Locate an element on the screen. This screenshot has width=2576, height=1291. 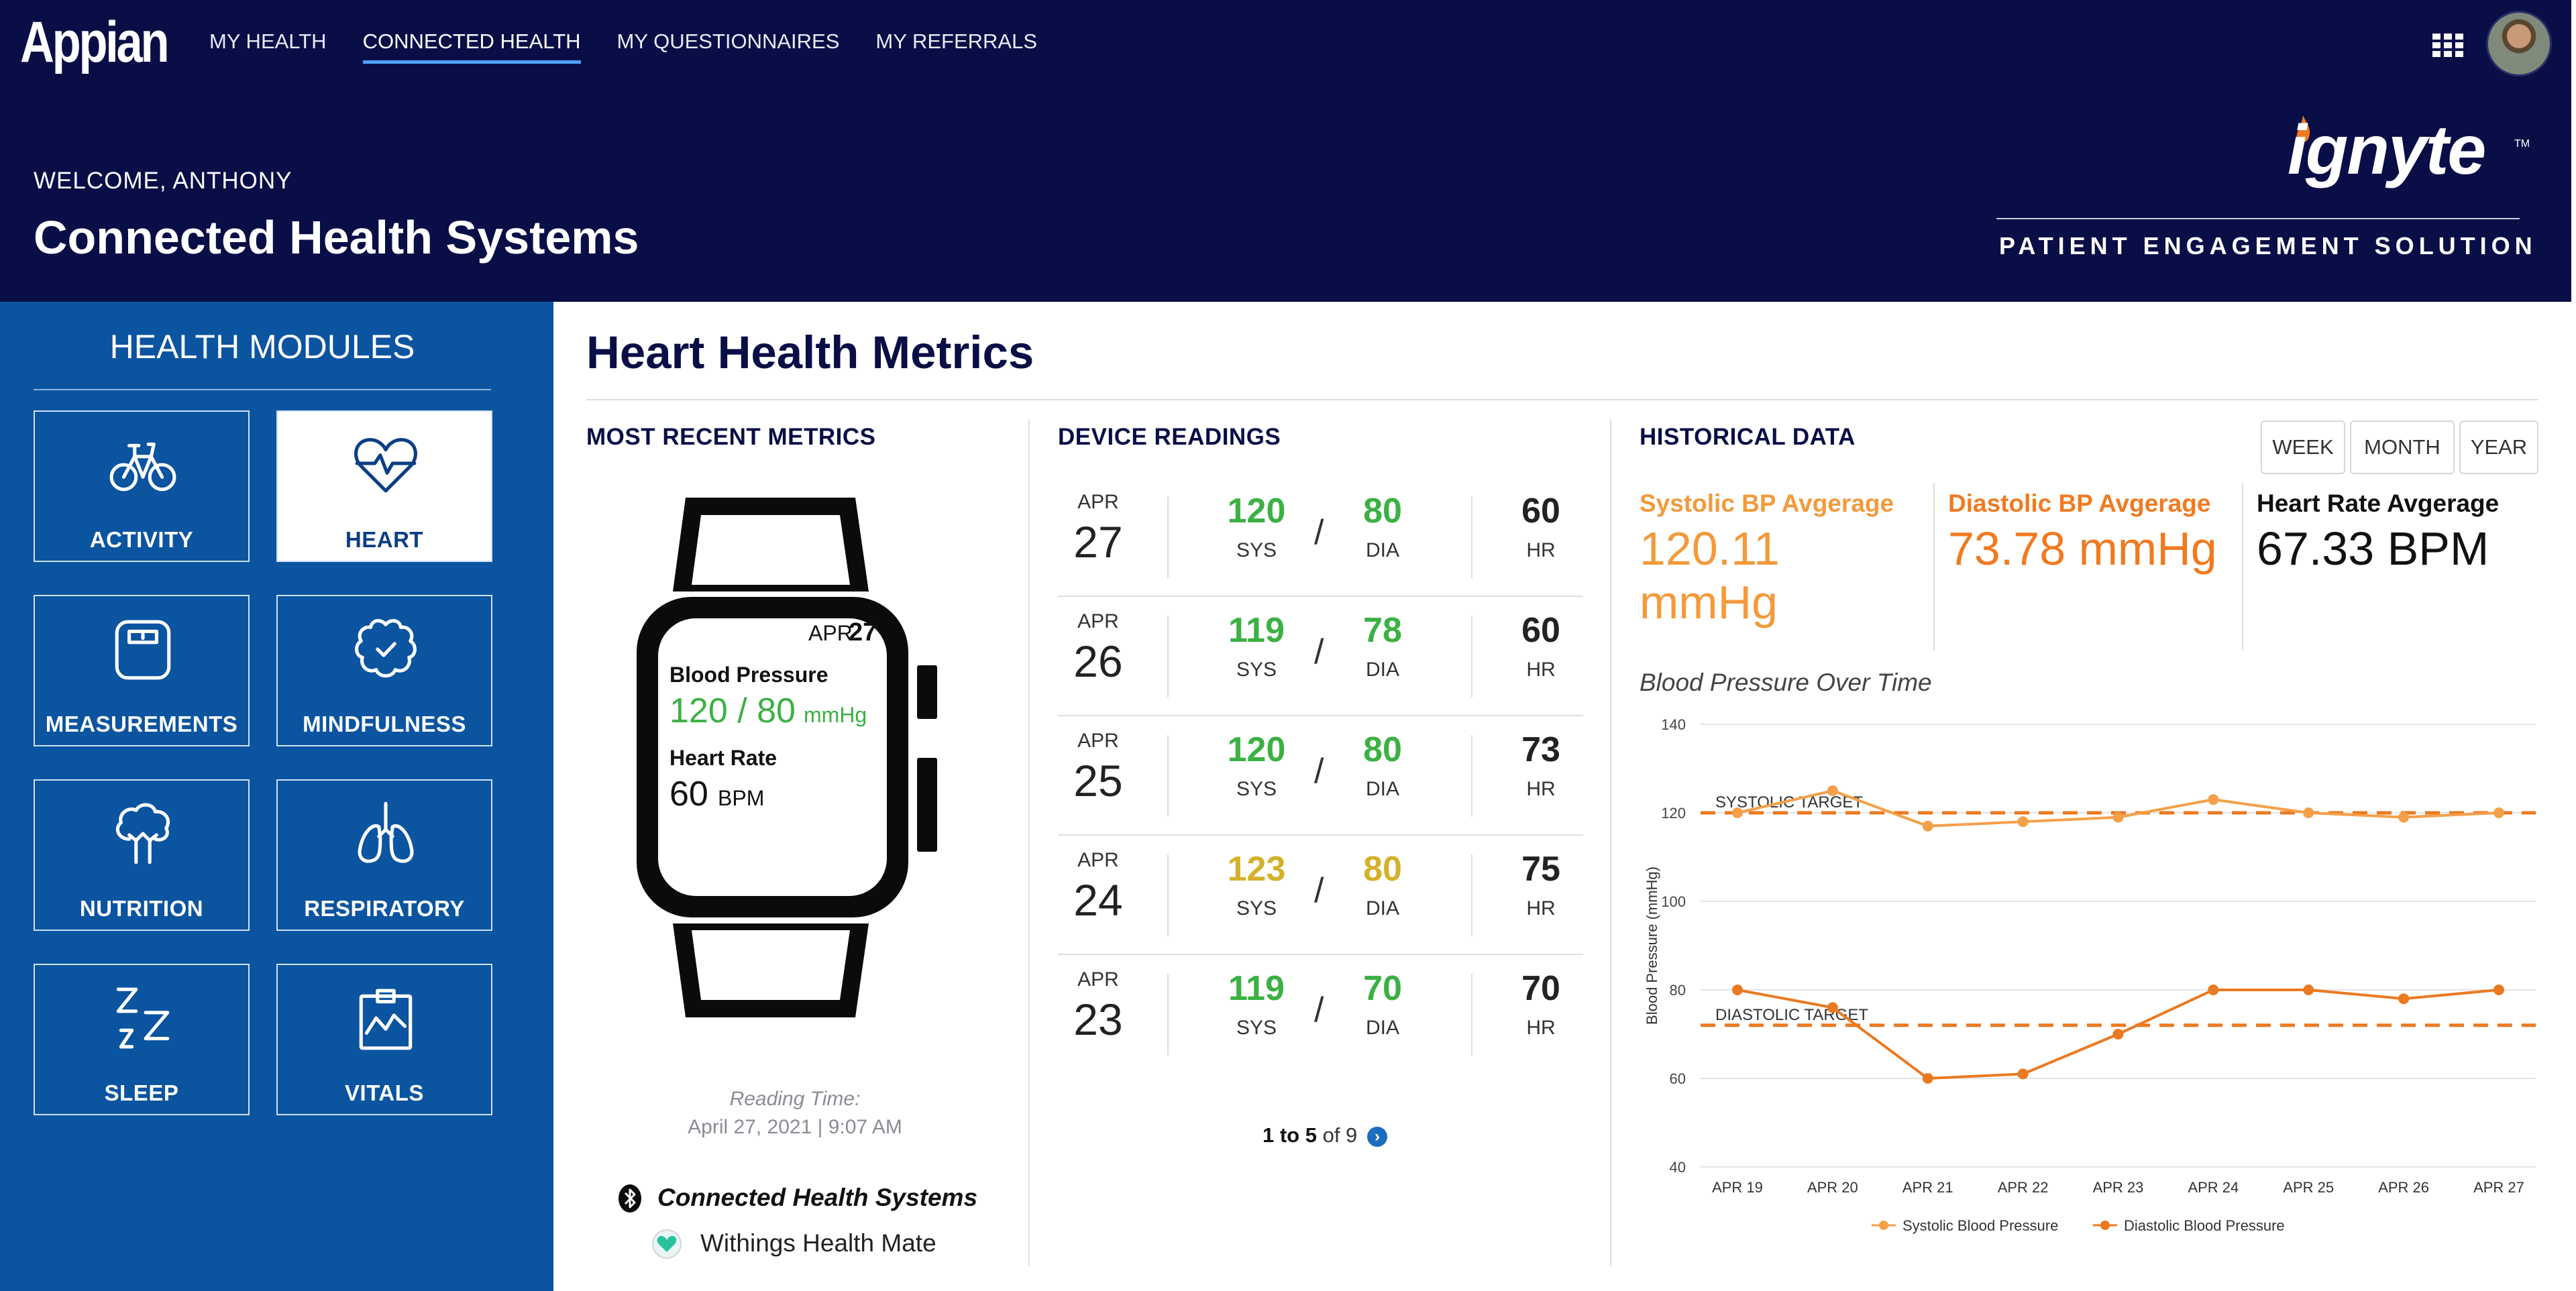
nav-my-health: MY HEALTH is located at coordinates (268, 41).